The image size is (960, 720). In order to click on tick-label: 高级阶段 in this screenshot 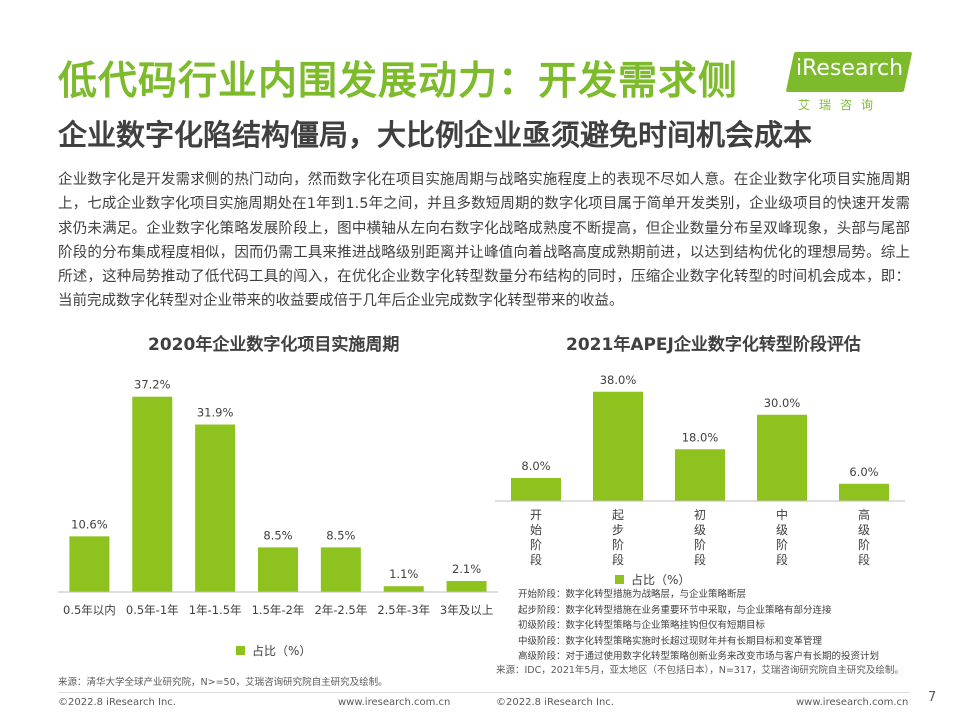, I will do `click(864, 537)`.